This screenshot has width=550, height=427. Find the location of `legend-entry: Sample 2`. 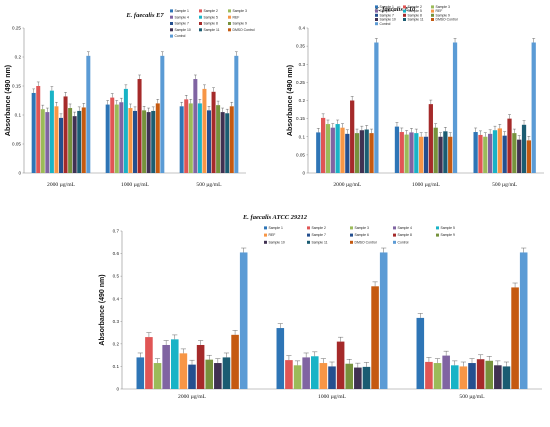

legend-entry: Sample 2 is located at coordinates (319, 228).